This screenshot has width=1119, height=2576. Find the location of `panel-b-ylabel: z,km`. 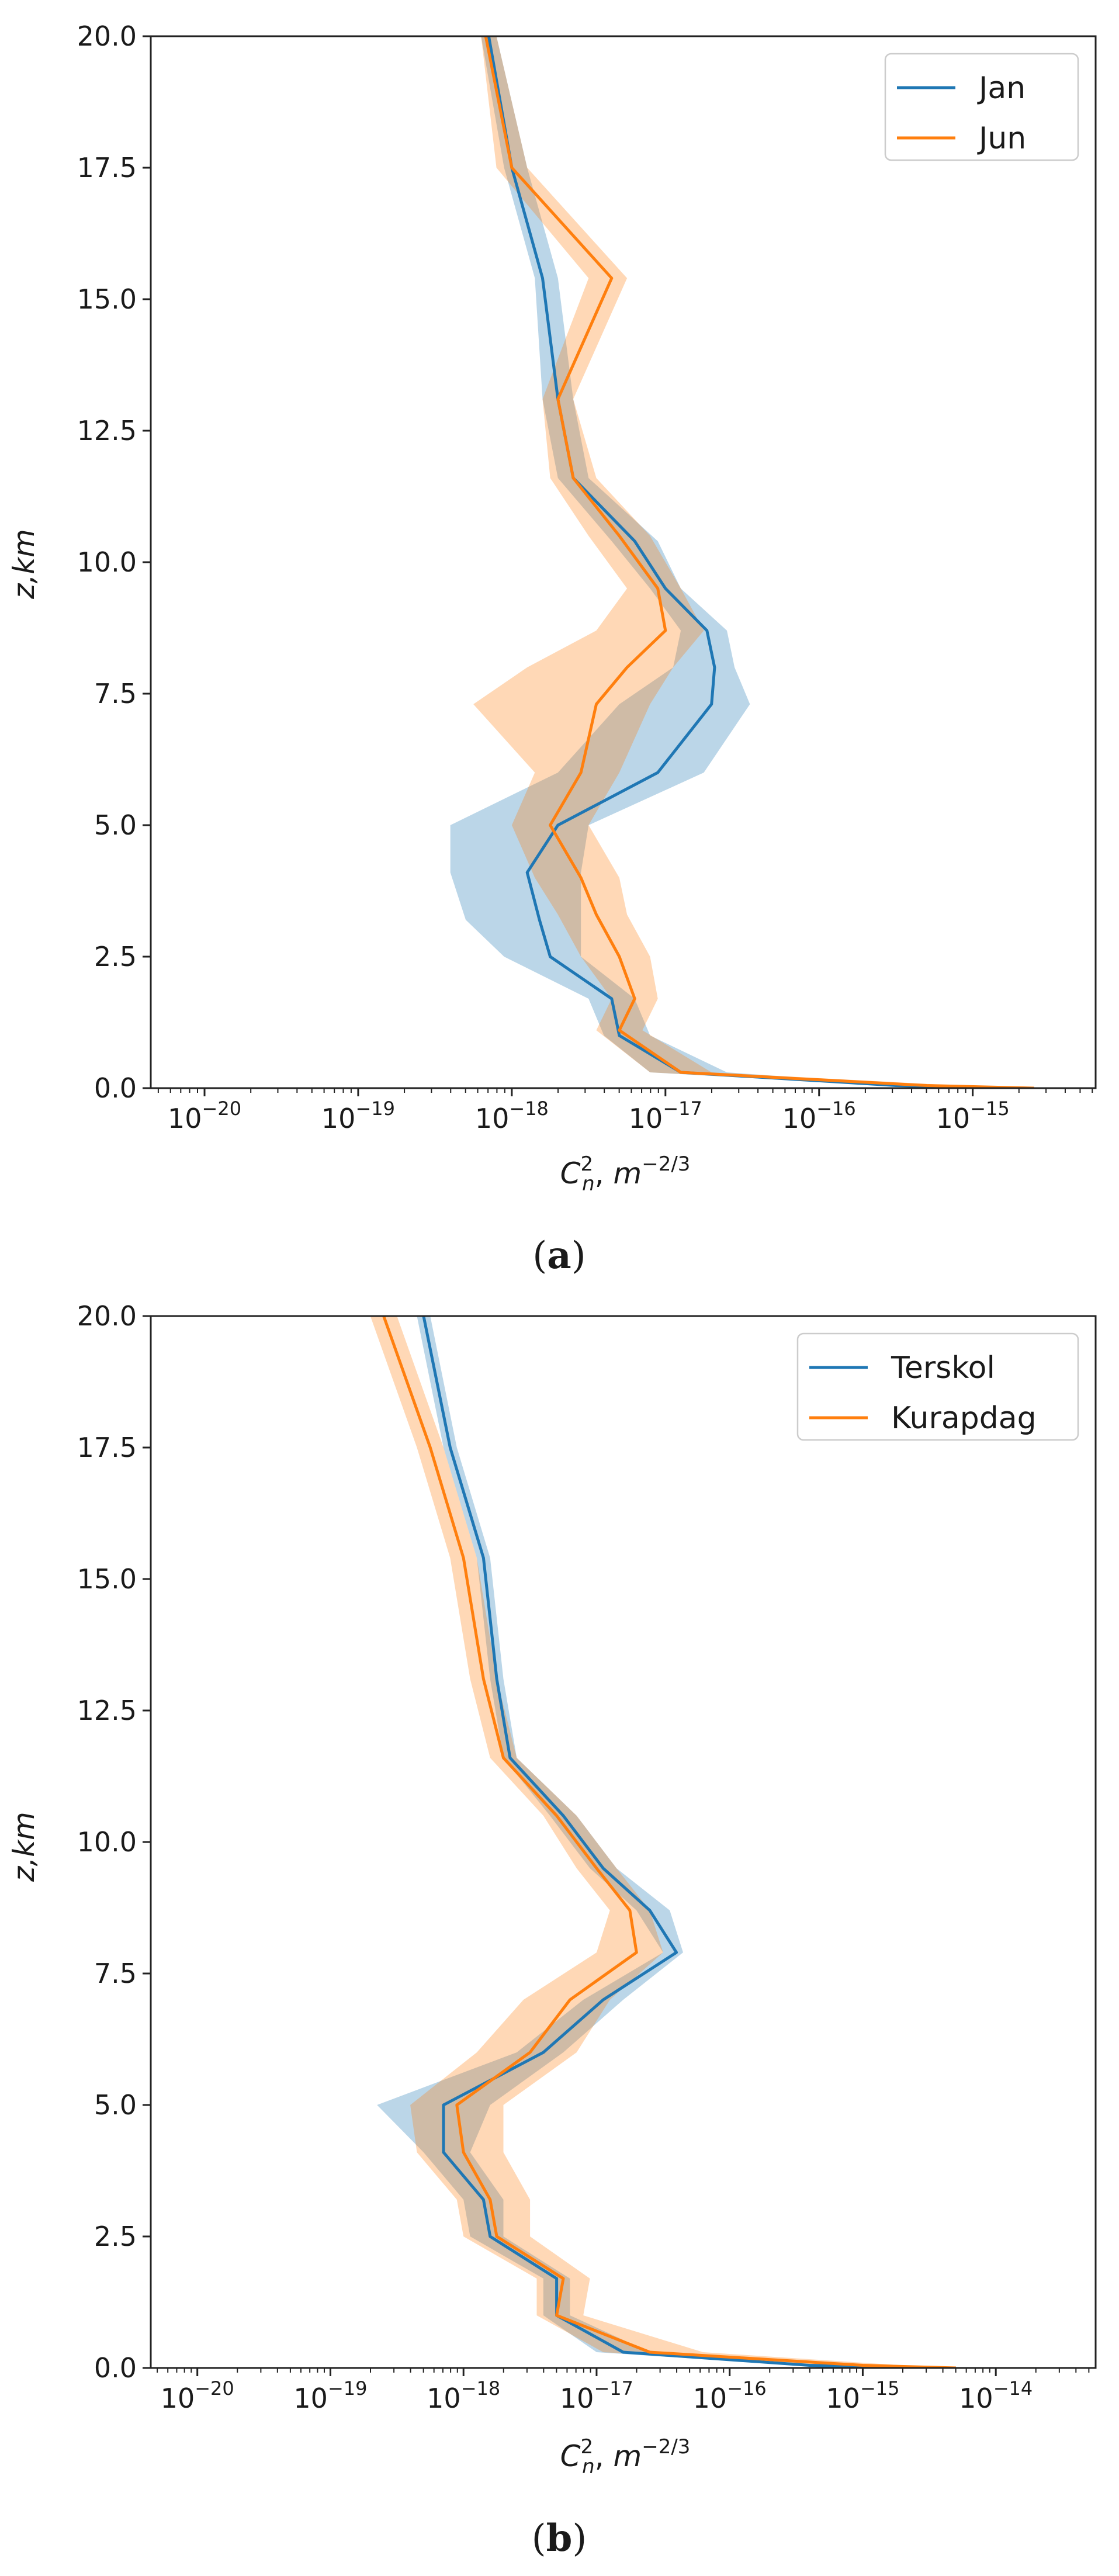

panel-b-ylabel: z,km is located at coordinates (24, 1847).